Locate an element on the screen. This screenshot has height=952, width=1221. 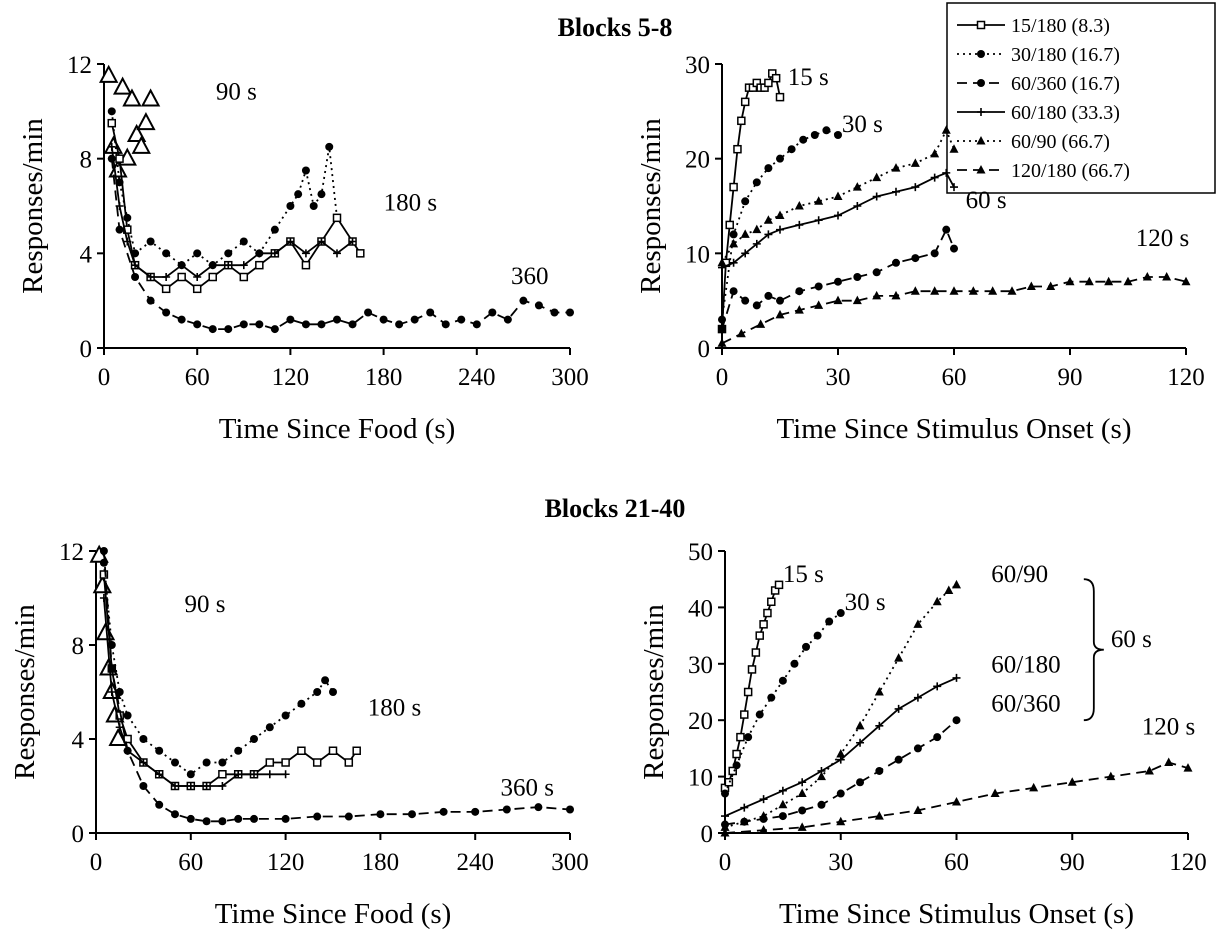
legend-entry: 60/180 (33.3) is located at coordinates (1038, 113).